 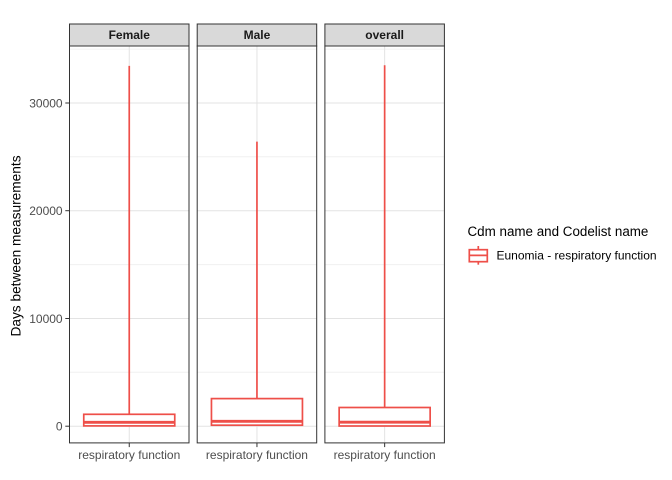 I want to click on svg-text: 20000, so click(x=46, y=211).